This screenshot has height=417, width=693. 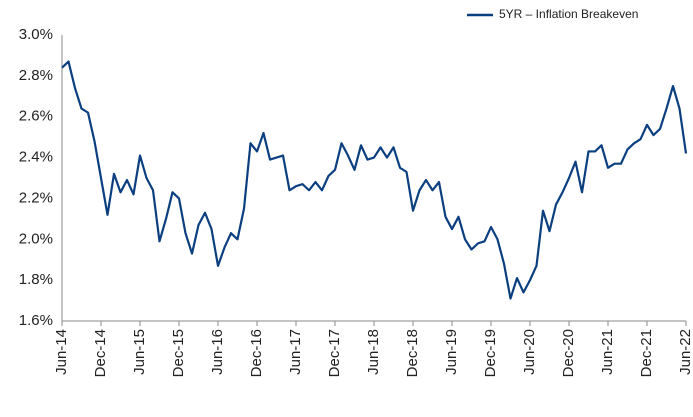 What do you see at coordinates (373, 352) in the screenshot?
I see `x-tick-label: Jun-18` at bounding box center [373, 352].